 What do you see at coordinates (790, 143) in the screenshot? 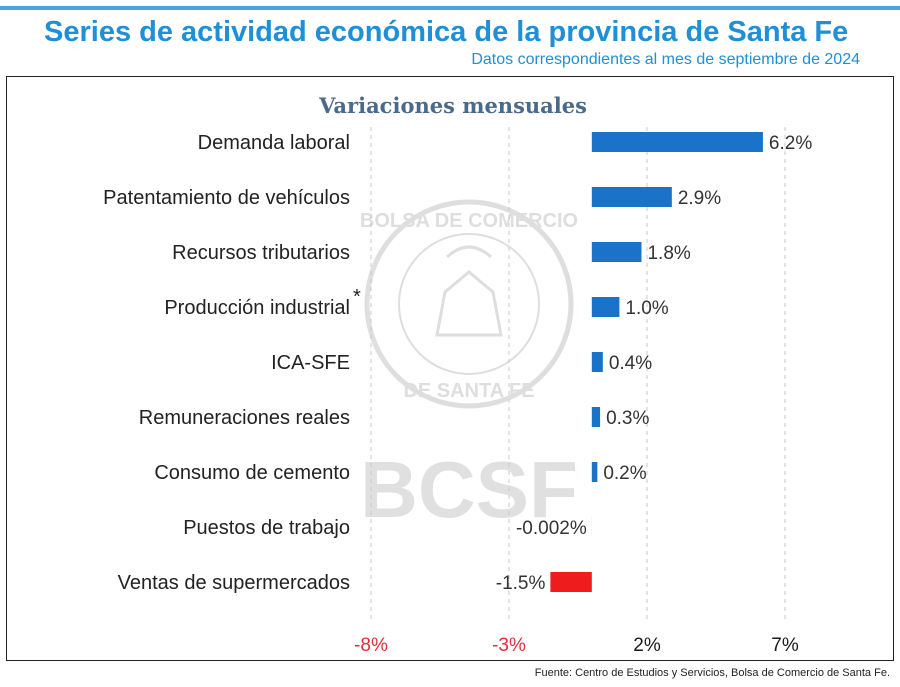
I see `value-label: 6.2%` at bounding box center [790, 143].